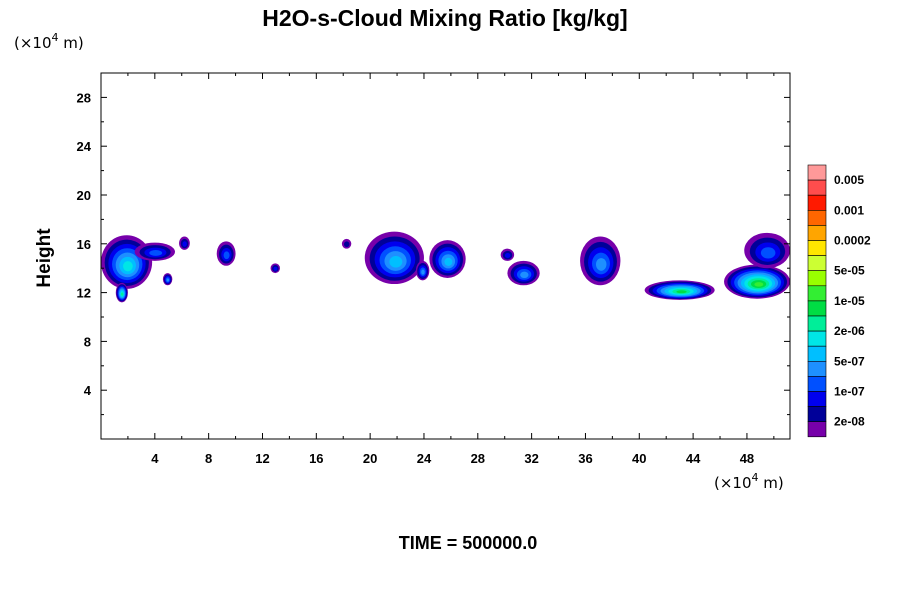 This screenshot has width=900, height=600. I want to click on x-tick-label: 40, so click(639, 458).